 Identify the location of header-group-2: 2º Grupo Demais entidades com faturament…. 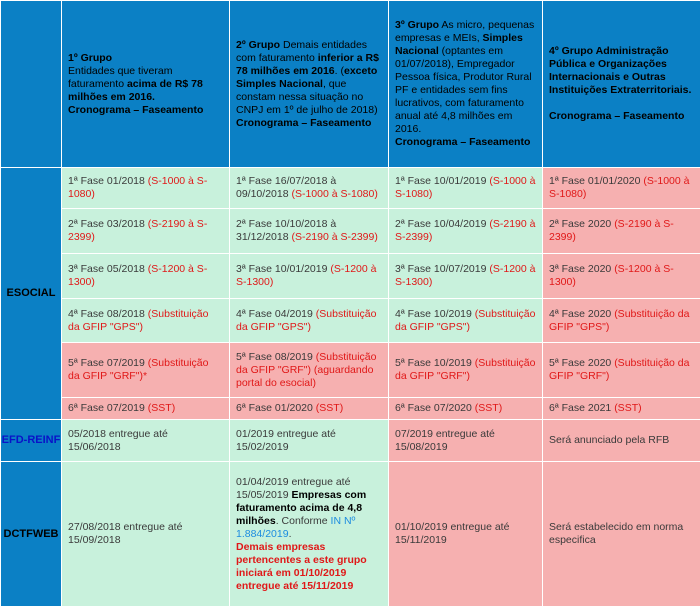
(309, 84).